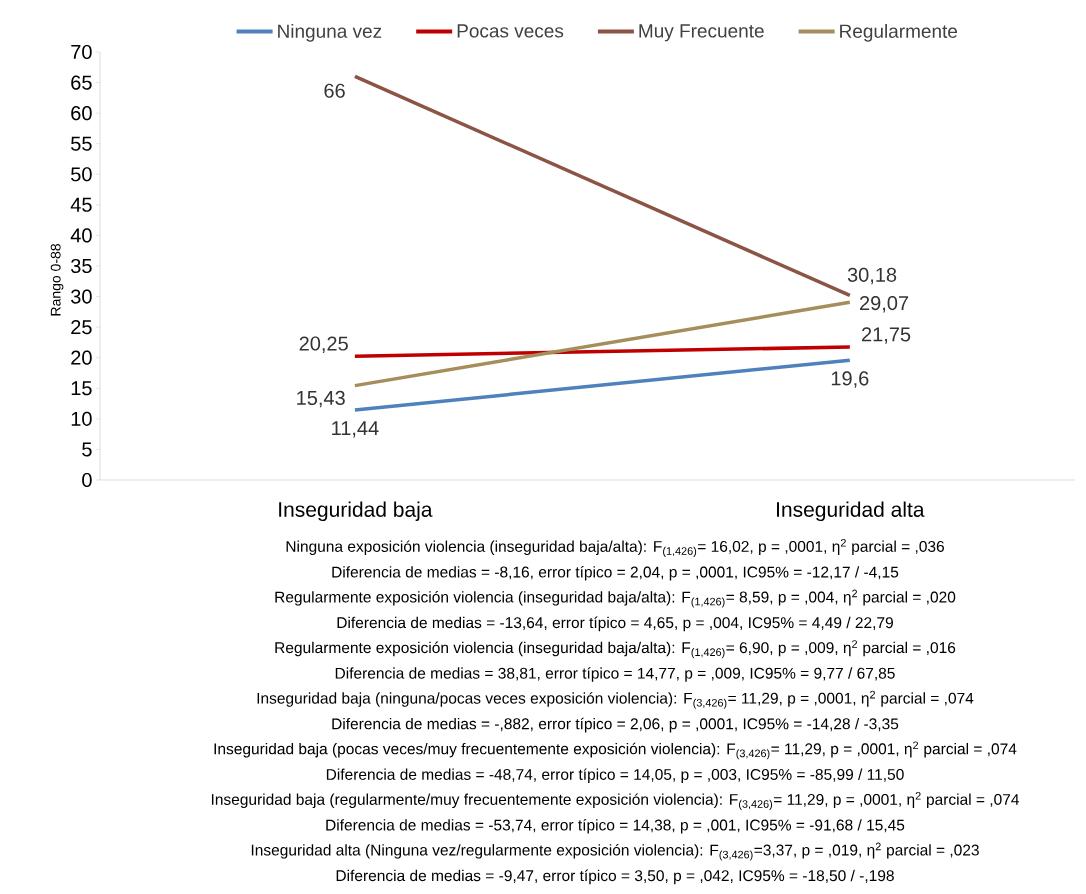 The image size is (1086, 894). What do you see at coordinates (81, 52) in the screenshot?
I see `y-tick-label: 70` at bounding box center [81, 52].